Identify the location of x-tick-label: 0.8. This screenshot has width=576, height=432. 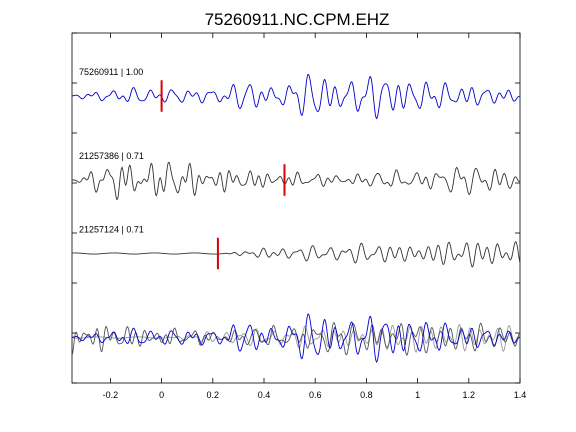
(366, 395).